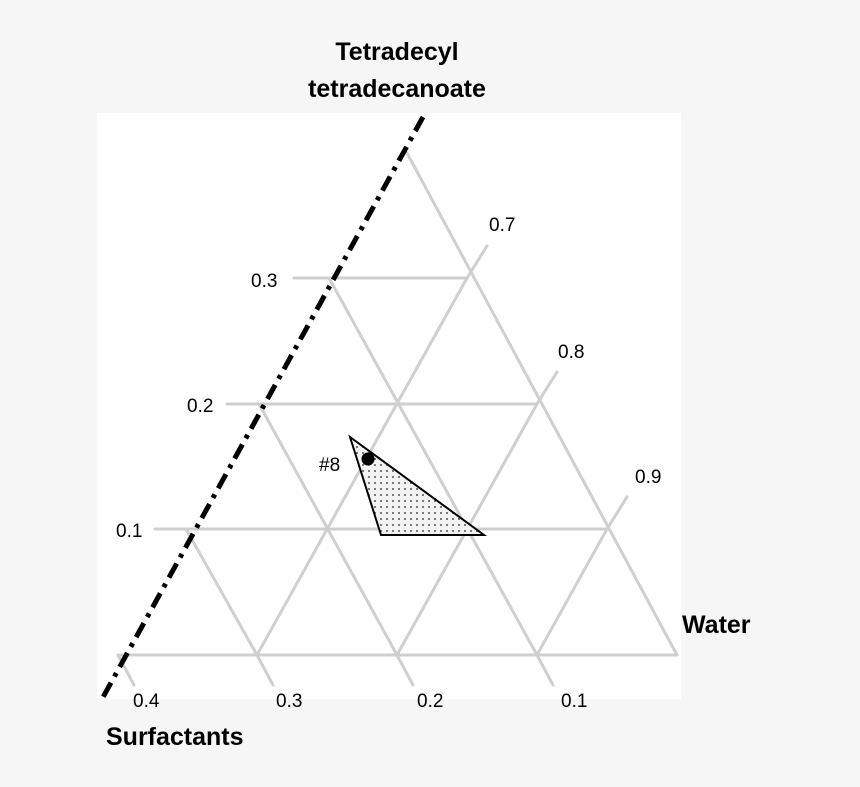 The image size is (860, 787). Describe the element at coordinates (418, 485) in the screenshot. I see `stable-region-triangle` at that location.